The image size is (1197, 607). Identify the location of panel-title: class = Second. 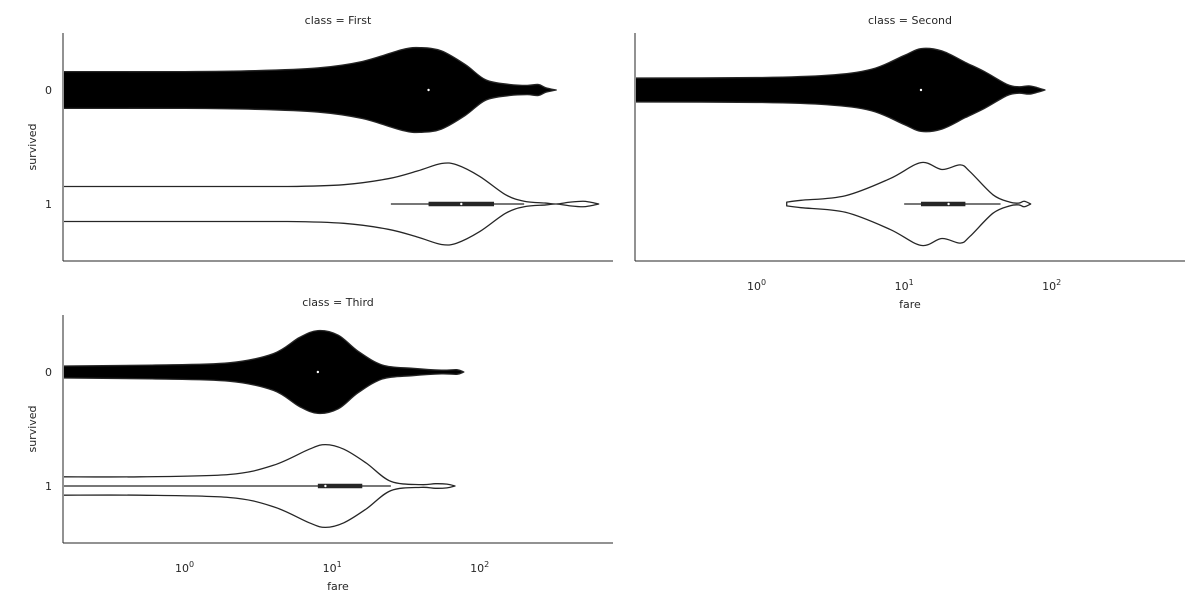
(910, 20).